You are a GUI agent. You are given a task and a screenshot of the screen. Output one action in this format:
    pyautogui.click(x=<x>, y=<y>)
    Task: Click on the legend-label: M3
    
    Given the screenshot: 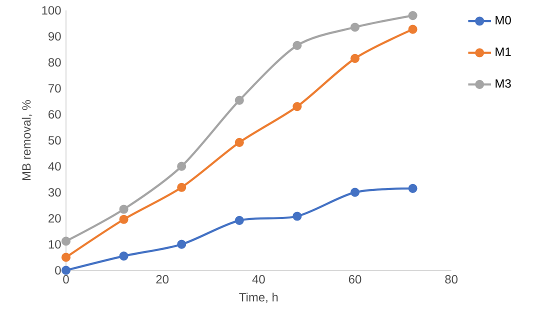 What is the action you would take?
    pyautogui.click(x=503, y=83)
    